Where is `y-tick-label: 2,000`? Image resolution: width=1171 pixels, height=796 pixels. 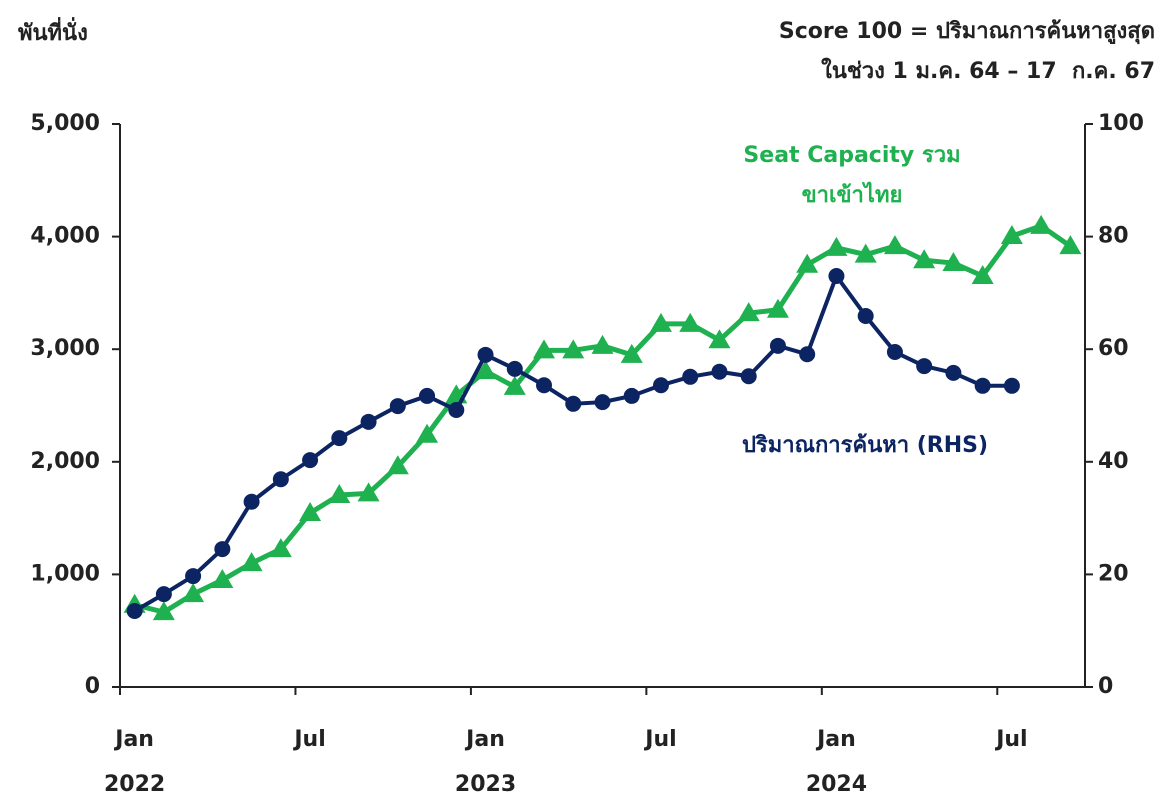
y-tick-label: 2,000 is located at coordinates (65, 461).